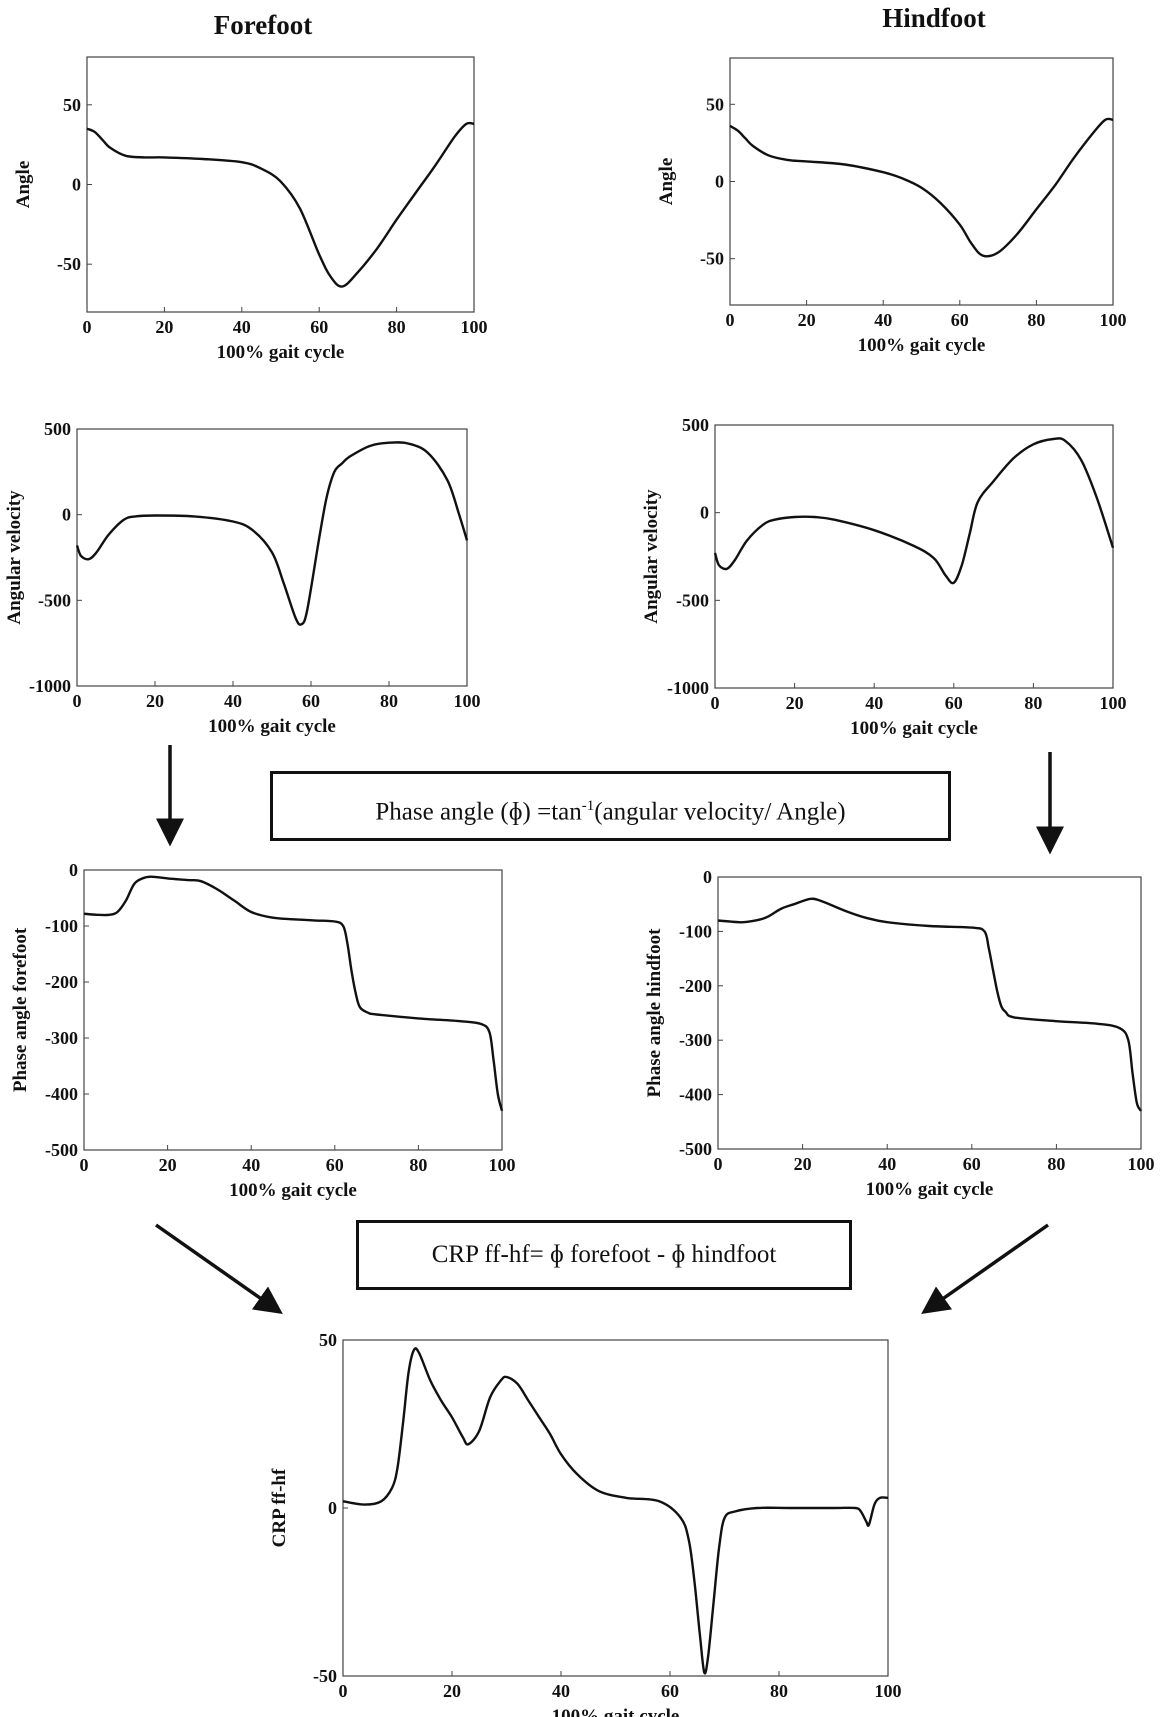 The height and width of the screenshot is (1717, 1164). I want to click on chart-hindfoot-angle: 0 20 40 60 80 100 -50 0 50 100% gait cycle Angle, so click(891, 206).